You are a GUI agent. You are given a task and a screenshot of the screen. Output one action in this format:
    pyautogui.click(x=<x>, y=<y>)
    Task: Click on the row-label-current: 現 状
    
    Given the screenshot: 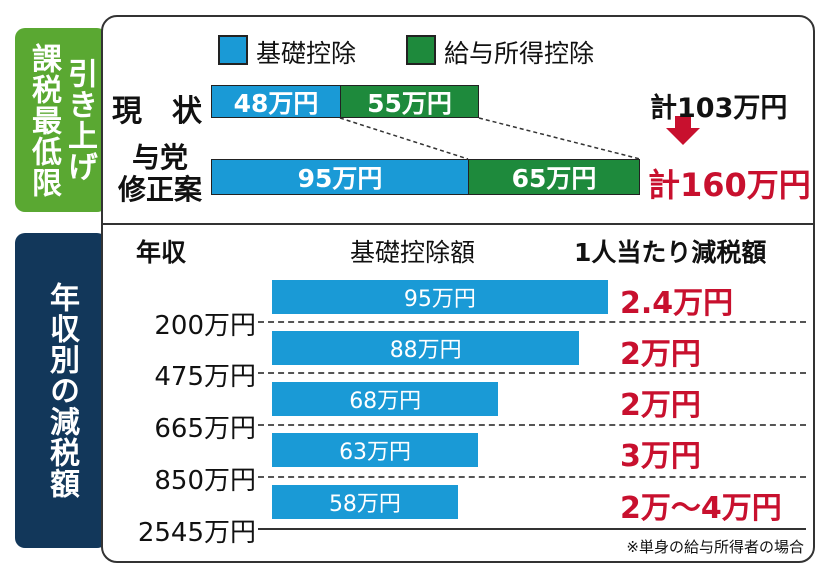 What is the action you would take?
    pyautogui.click(x=157, y=111)
    